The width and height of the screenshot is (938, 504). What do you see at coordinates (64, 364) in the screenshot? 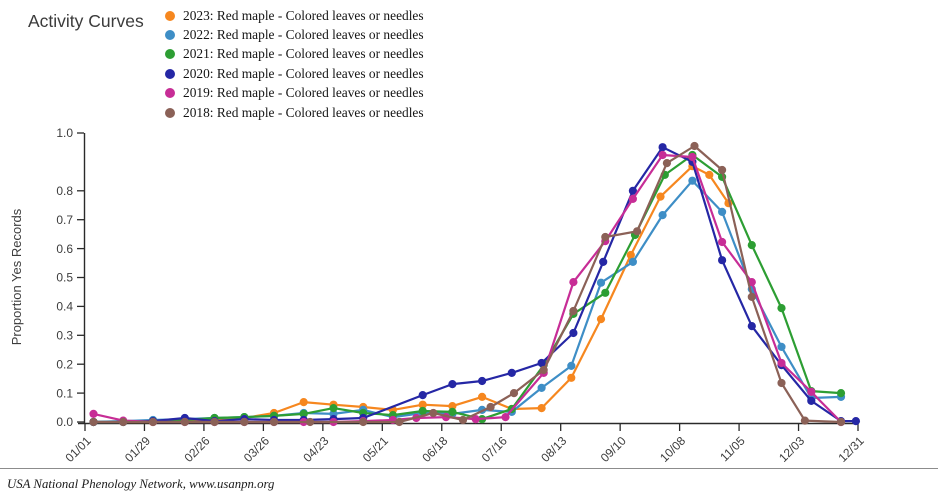
I see `y-tick-label: 0.2` at bounding box center [64, 364].